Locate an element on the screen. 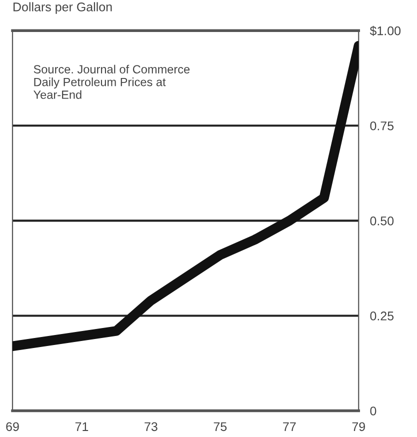 The height and width of the screenshot is (437, 417). annotation: Source. Journal of Commerce Daily Petroleum Prices at Year-End is located at coordinates (112, 81).